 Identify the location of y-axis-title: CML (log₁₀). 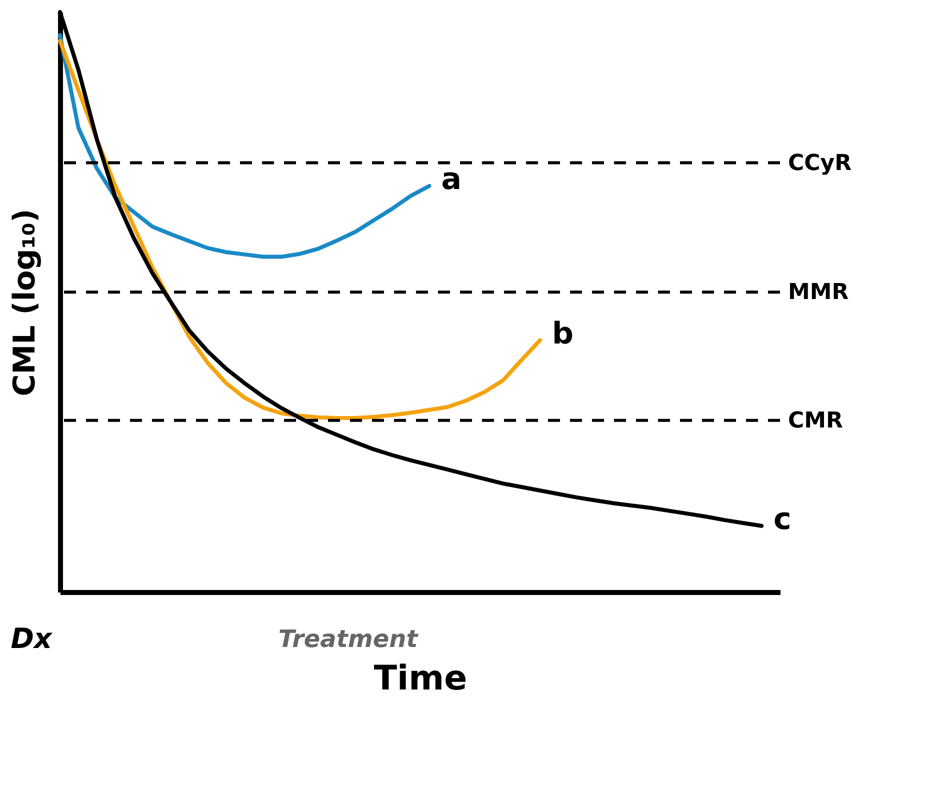
(25, 302).